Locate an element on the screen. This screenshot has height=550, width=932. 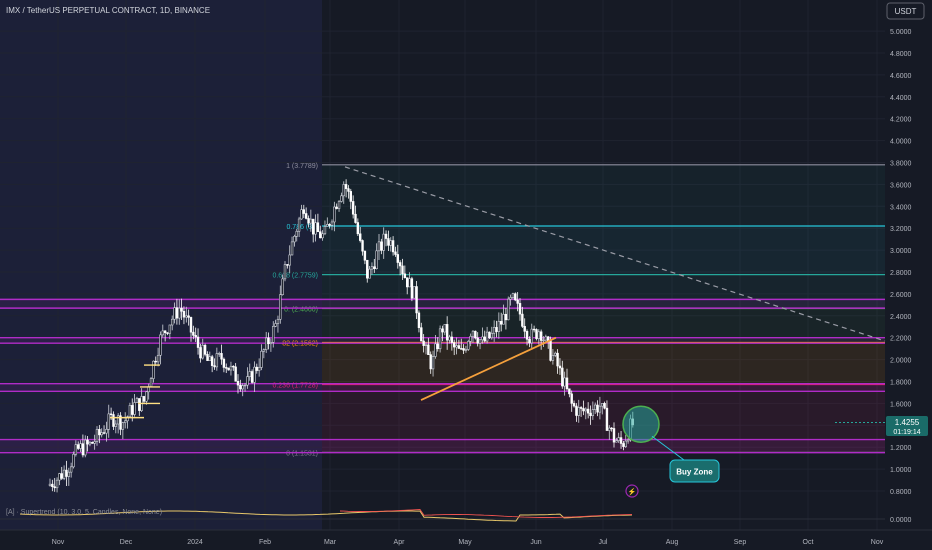
time-axis: Nov Dec 2024 Feb Mar Apr May Jun Jul Aug Sep Oct Nov is located at coordinates (466, 537).